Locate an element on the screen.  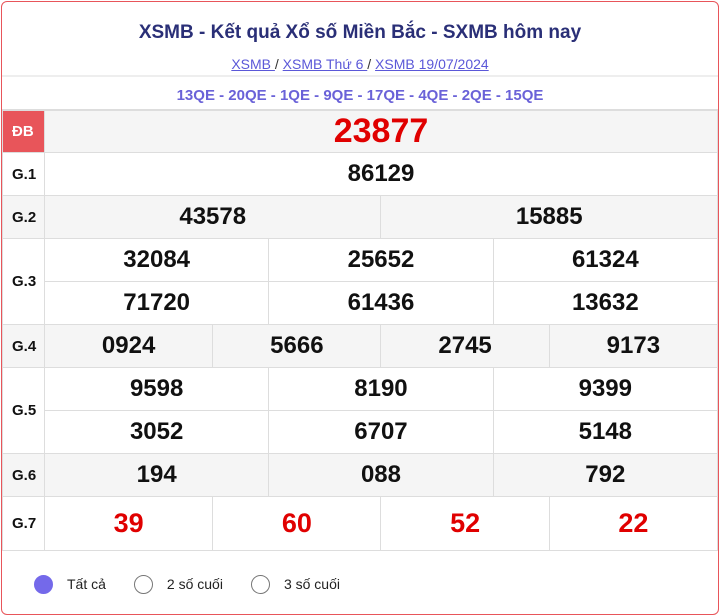
prize-number: 088 is located at coordinates (381, 475).